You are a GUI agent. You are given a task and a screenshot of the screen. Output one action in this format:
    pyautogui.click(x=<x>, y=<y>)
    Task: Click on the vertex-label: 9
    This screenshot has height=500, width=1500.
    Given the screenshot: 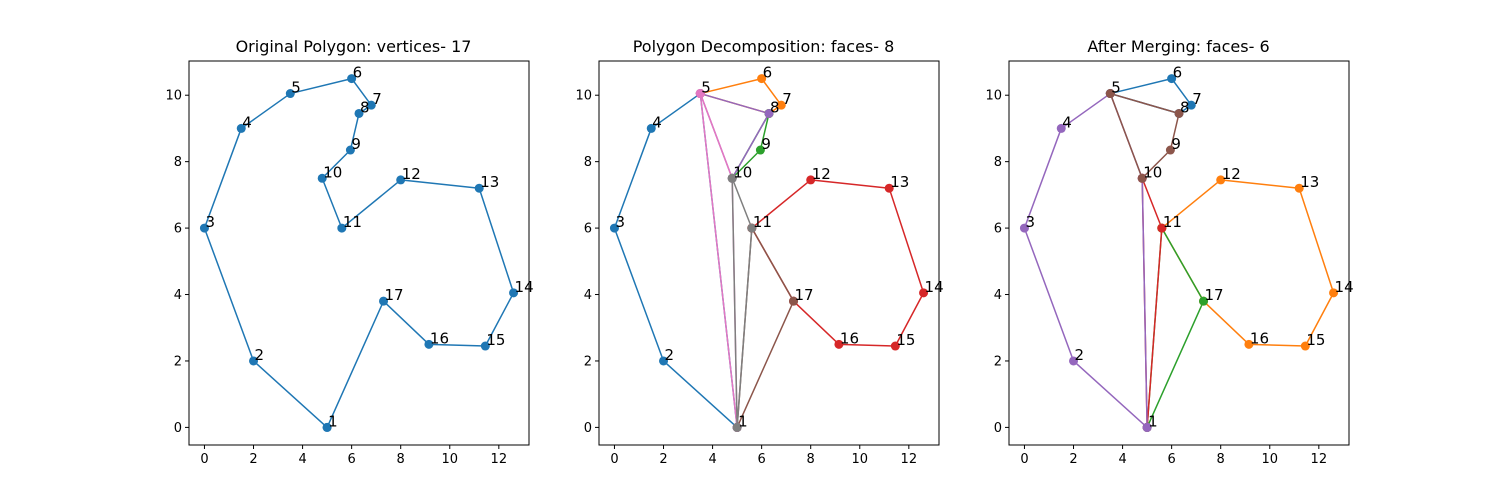 What is the action you would take?
    pyautogui.click(x=766, y=144)
    